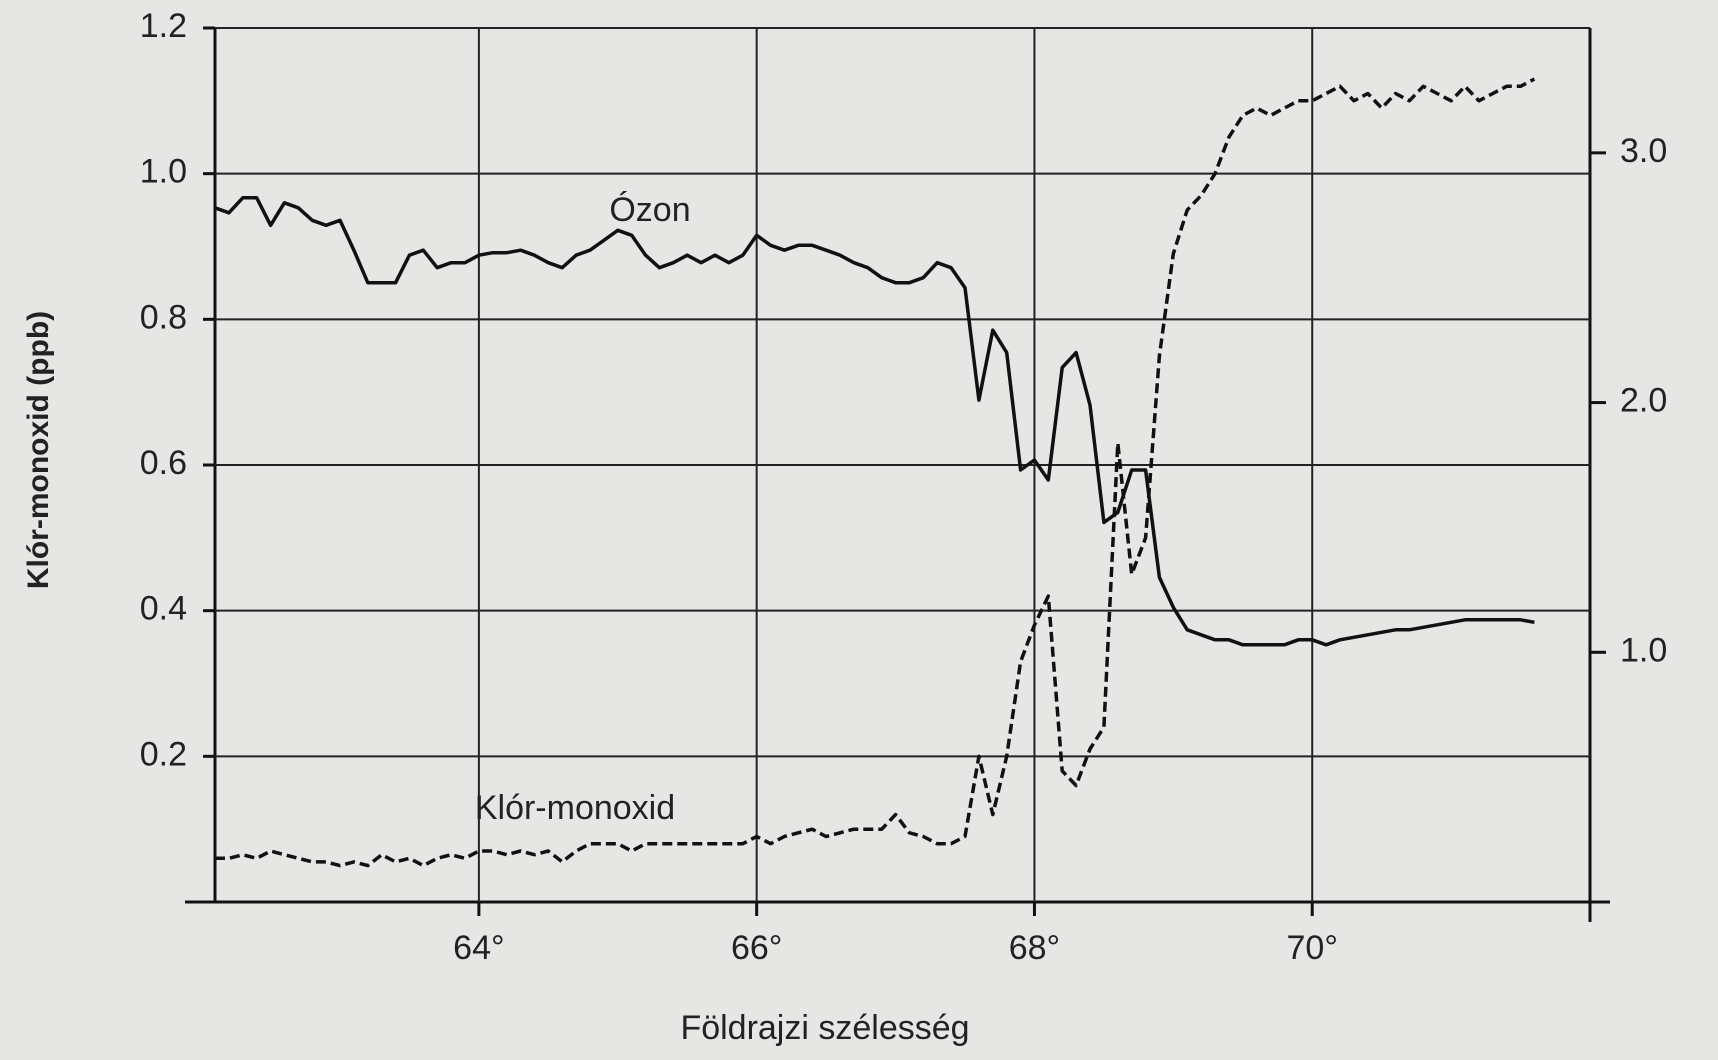 The width and height of the screenshot is (1718, 1060). I want to click on y-tick-label: 0.4, so click(163, 609).